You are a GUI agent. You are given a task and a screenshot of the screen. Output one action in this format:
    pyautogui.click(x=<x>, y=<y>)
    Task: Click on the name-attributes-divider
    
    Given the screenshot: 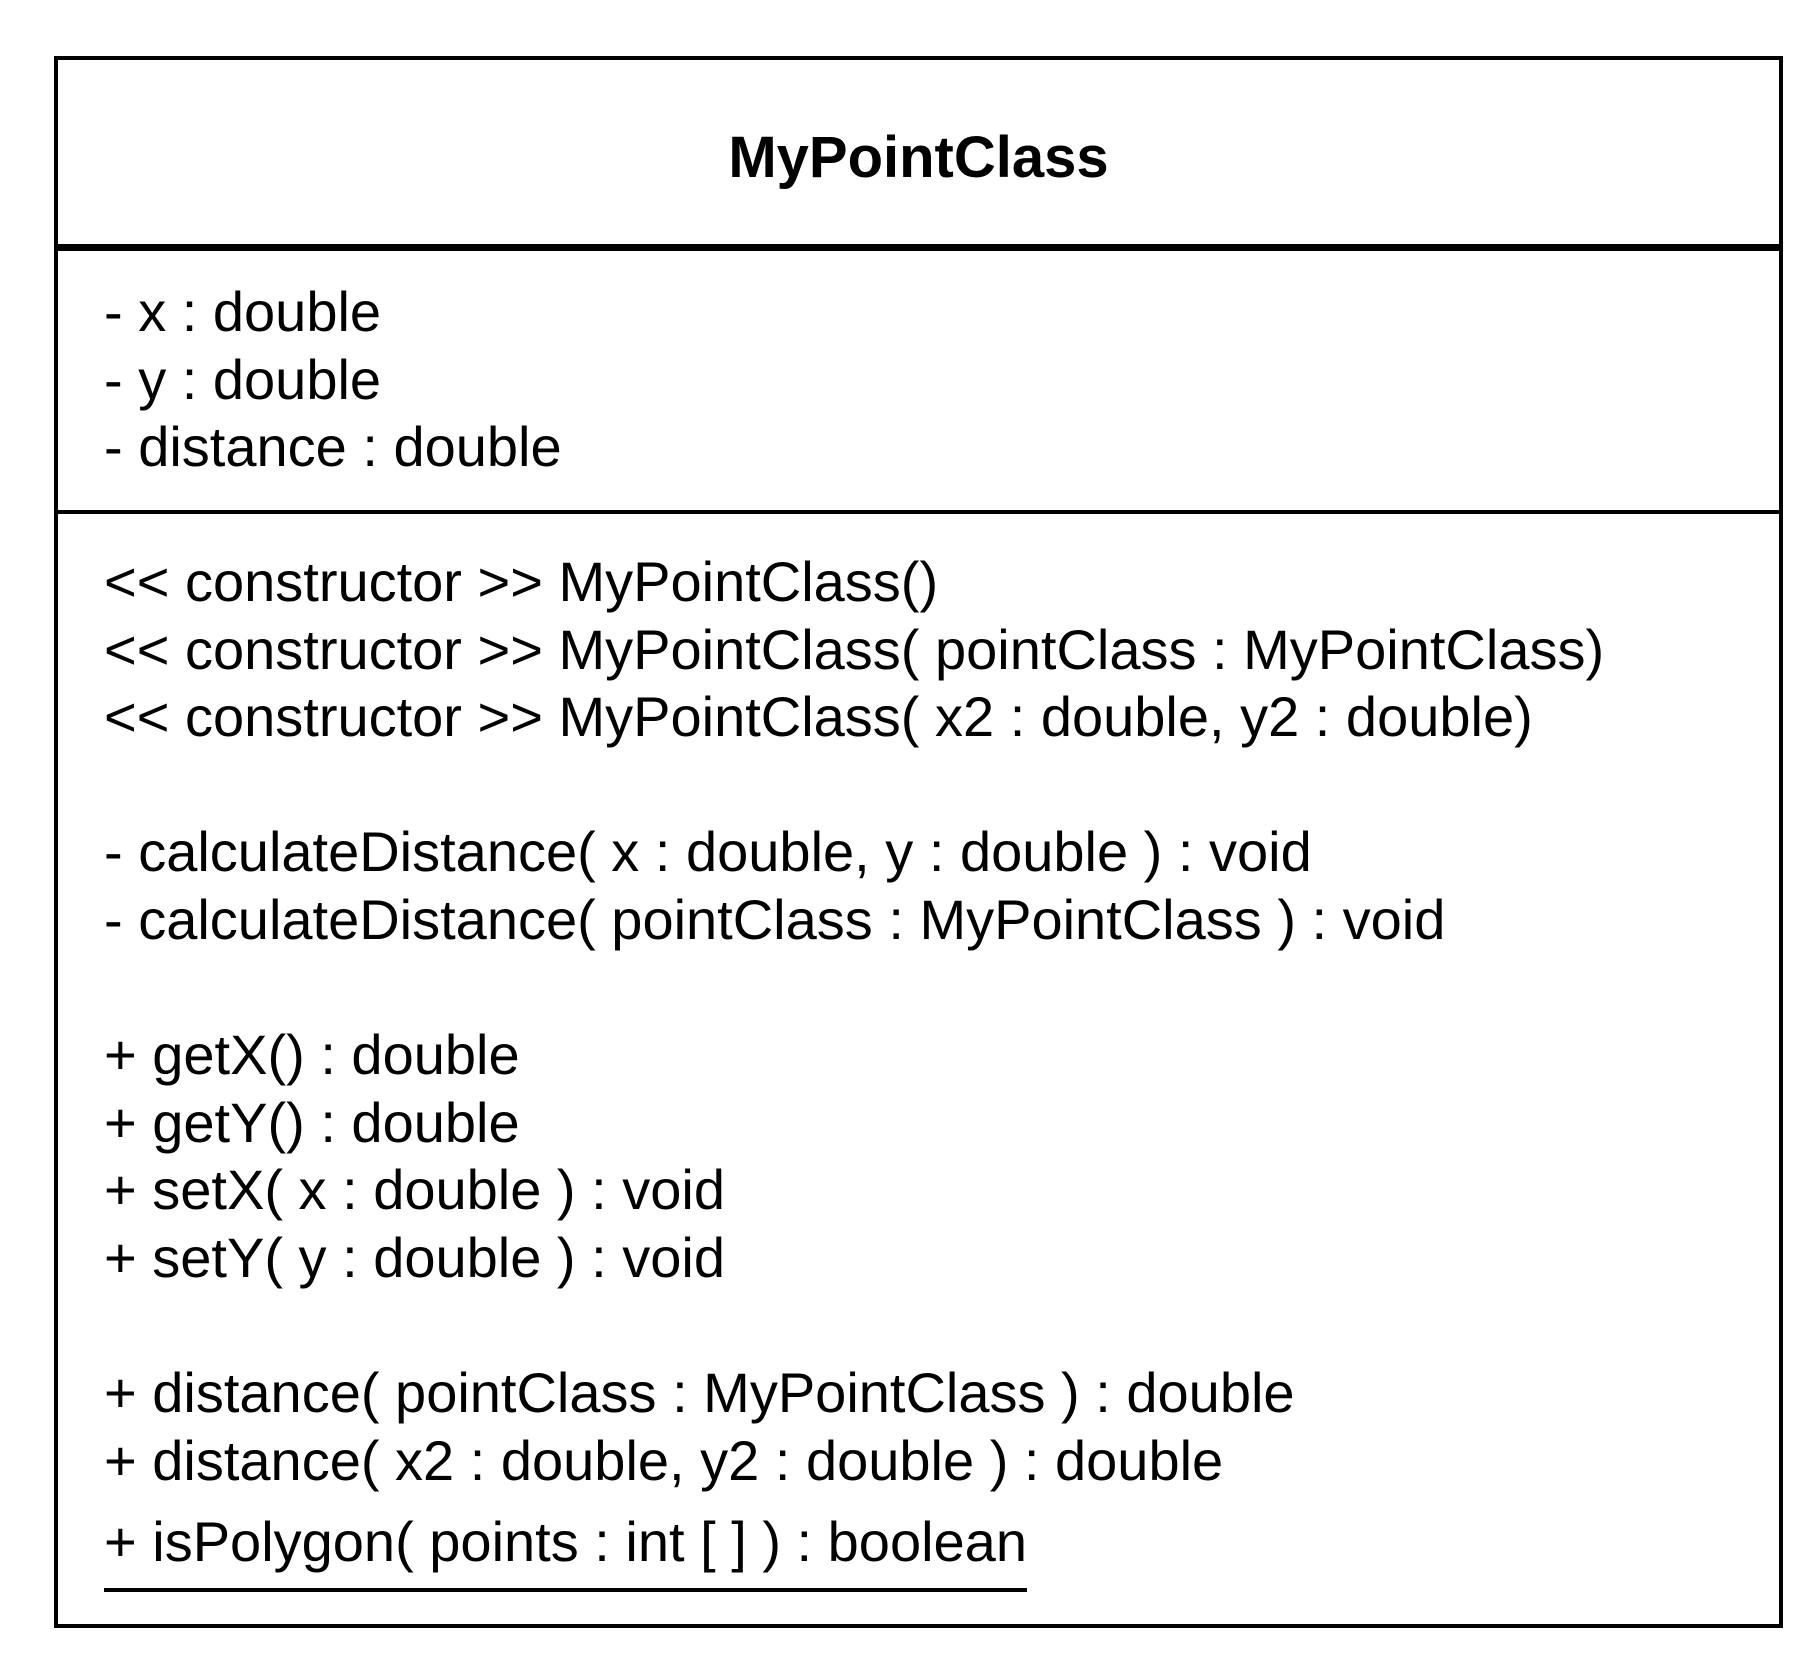 What is the action you would take?
    pyautogui.click(x=918, y=247)
    